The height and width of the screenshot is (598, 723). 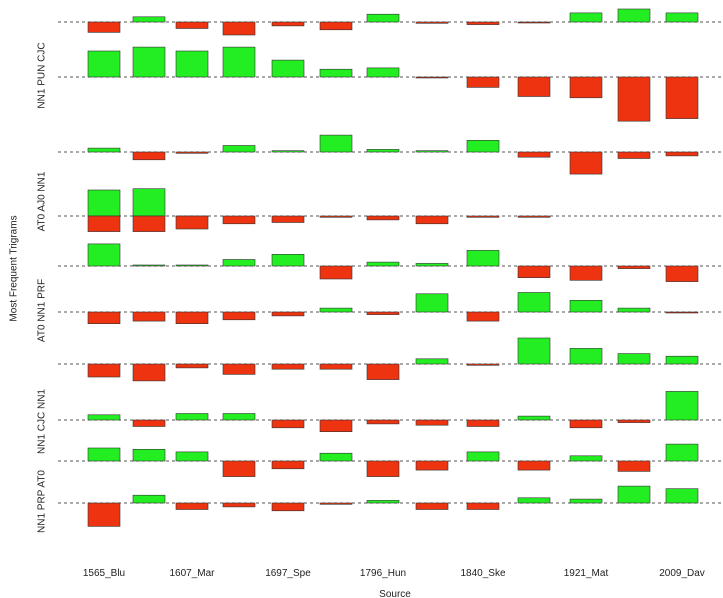 What do you see at coordinates (483, 316) in the screenshot?
I see `bar-row6-col8` at bounding box center [483, 316].